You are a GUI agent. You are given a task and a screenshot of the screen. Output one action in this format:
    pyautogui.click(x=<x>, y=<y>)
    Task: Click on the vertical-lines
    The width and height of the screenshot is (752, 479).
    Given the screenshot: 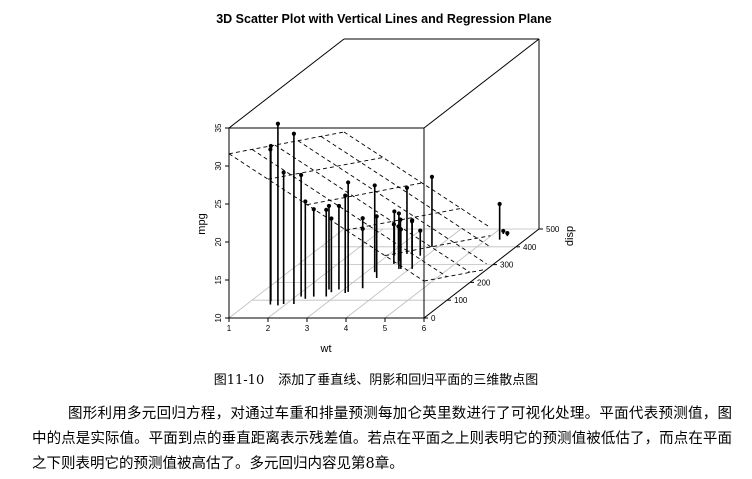 What is the action you would take?
    pyautogui.click(x=389, y=214)
    